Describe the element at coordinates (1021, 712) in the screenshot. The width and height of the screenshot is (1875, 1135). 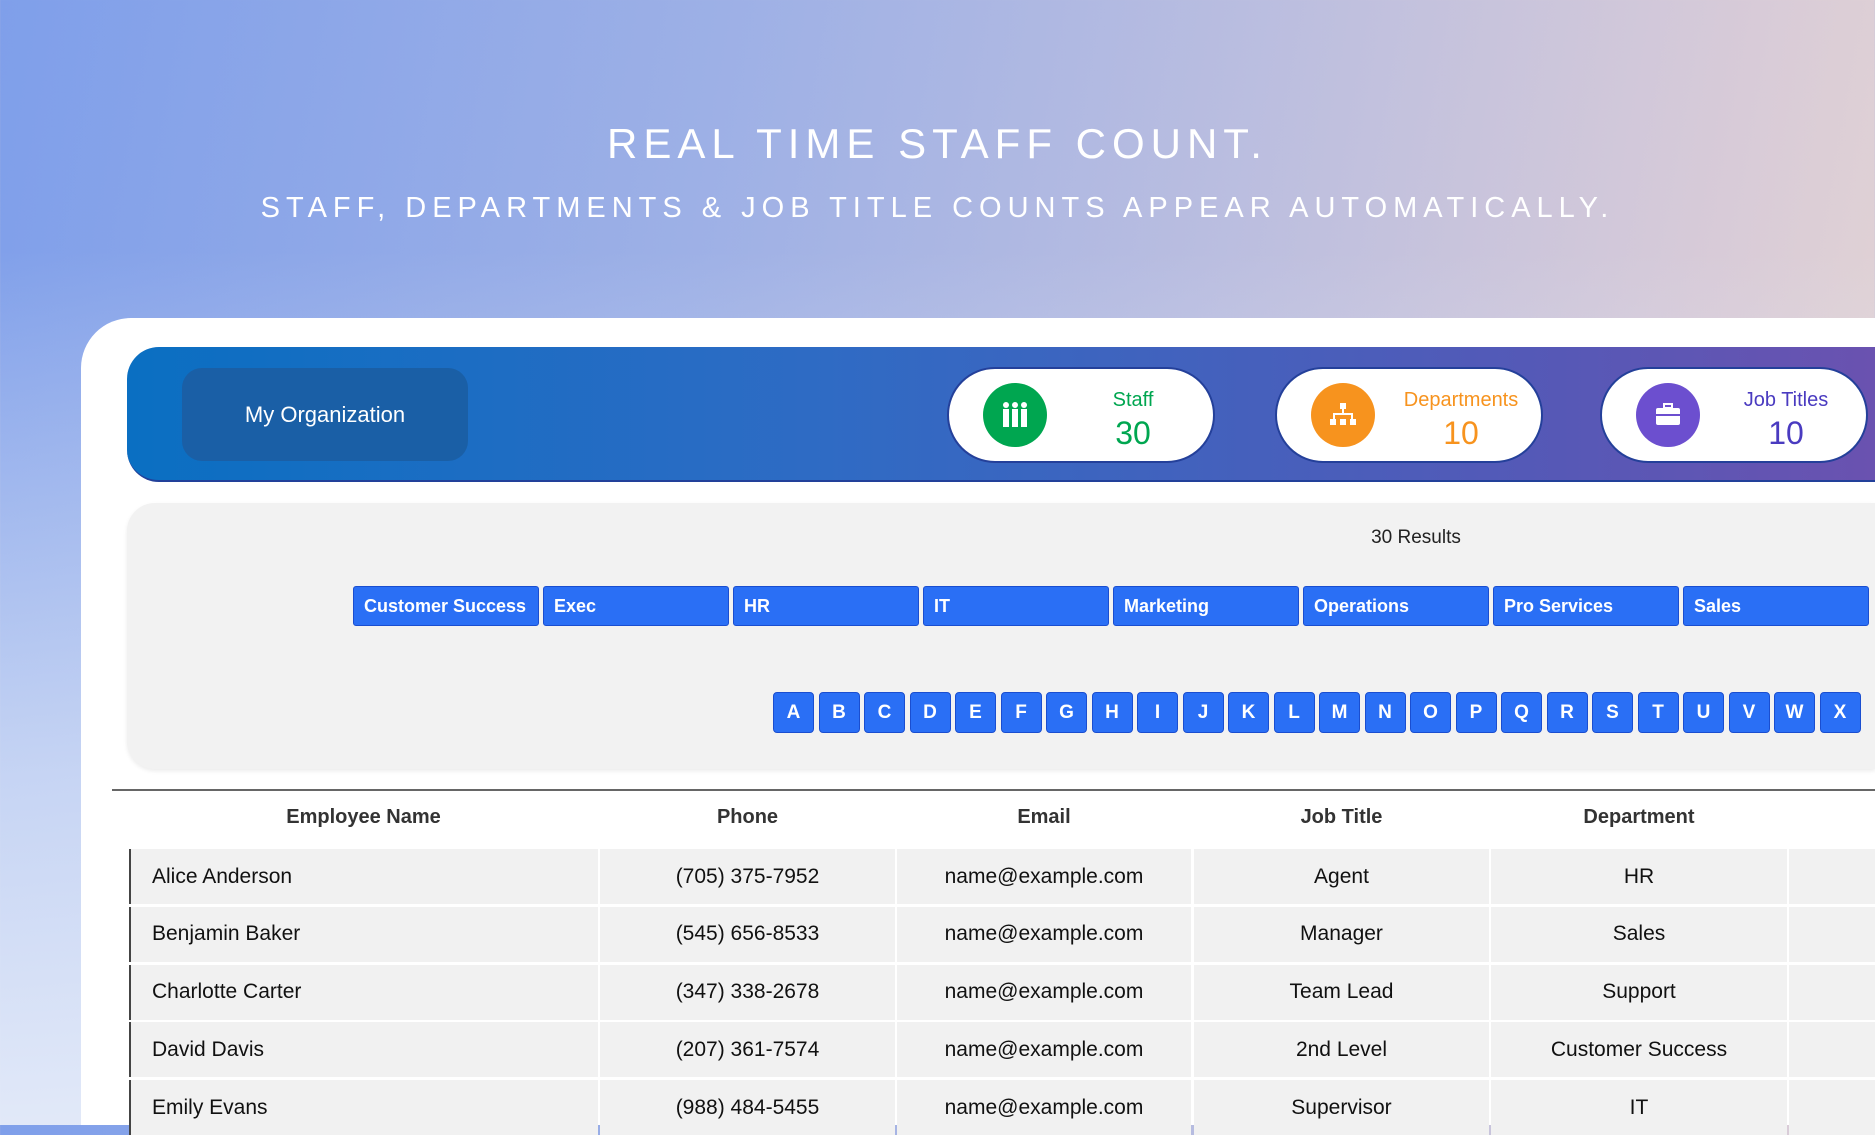
I see `letter-filter-button: F` at that location.